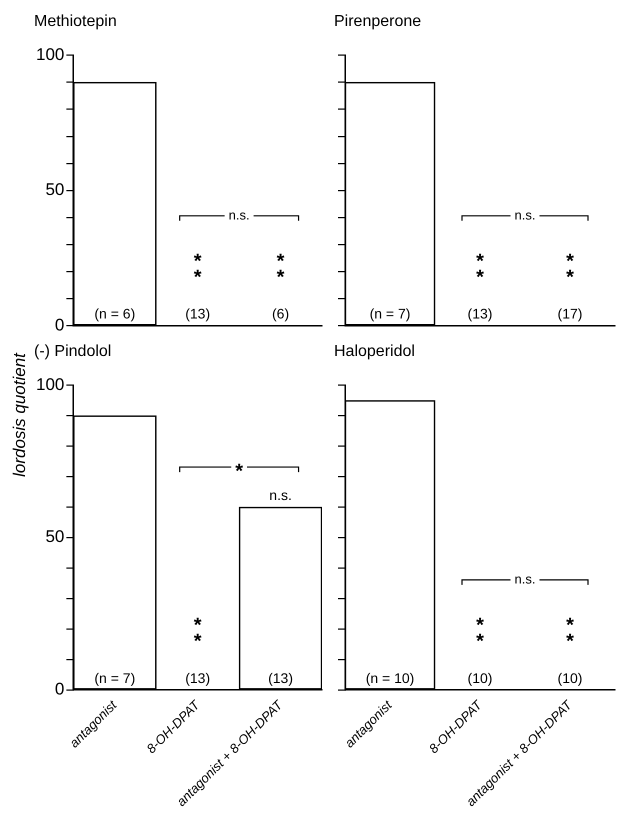 The image size is (635, 829). I want to click on chart-title: Methiotepin, so click(75, 21).